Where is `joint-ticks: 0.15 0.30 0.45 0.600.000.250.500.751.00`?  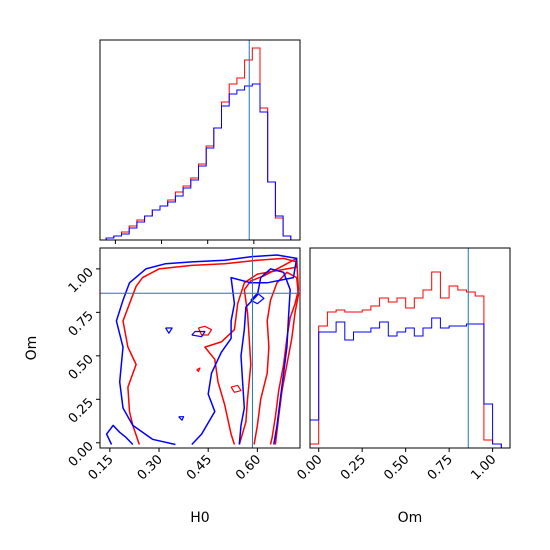
joint-ticks: 0.15 0.30 0.45 0.600.000.250.500.751.00 is located at coordinates (165, 374).